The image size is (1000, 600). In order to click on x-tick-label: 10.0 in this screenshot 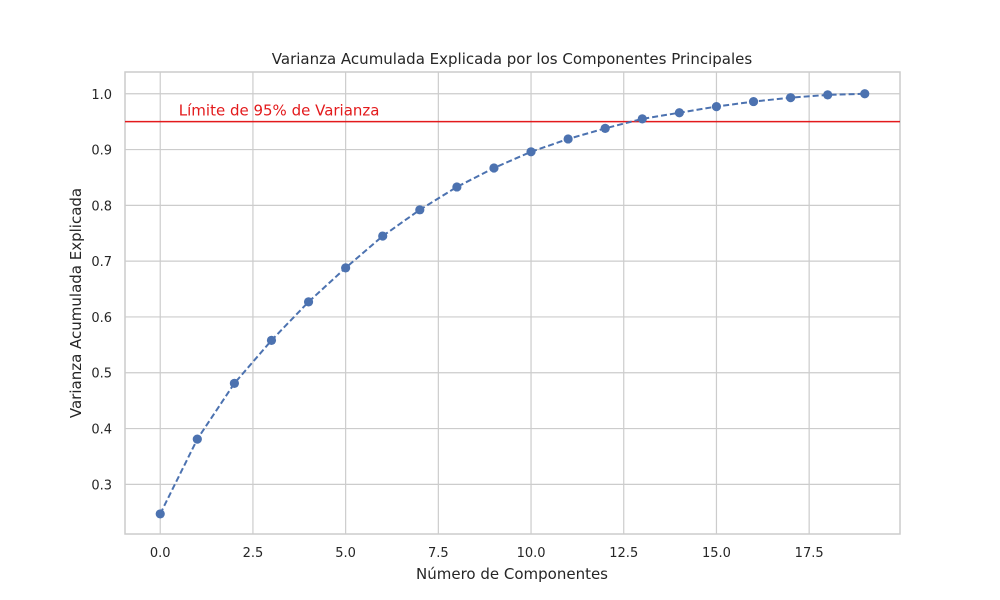, I will do `click(531, 553)`.